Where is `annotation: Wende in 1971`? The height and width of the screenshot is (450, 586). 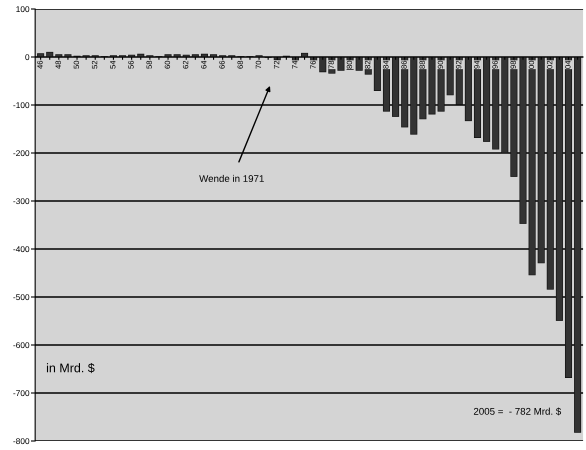
annotation: Wende in 1971 is located at coordinates (231, 178).